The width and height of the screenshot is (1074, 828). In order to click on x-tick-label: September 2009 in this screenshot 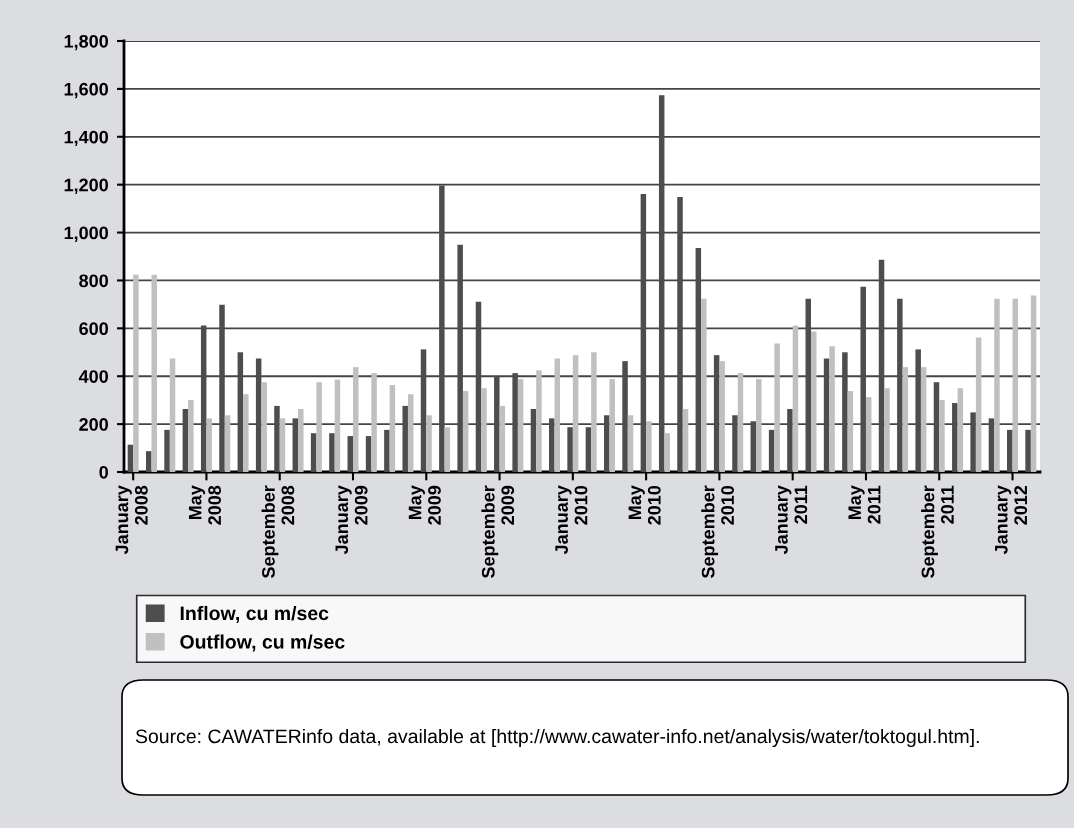, I will do `click(498, 531)`.